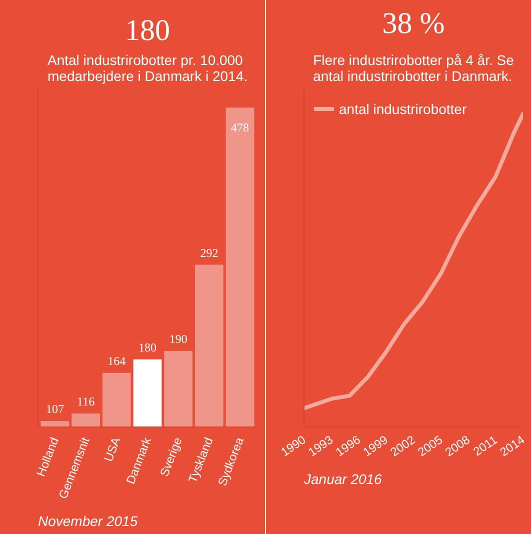 This screenshot has height=534, width=531. Describe the element at coordinates (88, 521) in the screenshot. I see `text: November 2015` at that location.